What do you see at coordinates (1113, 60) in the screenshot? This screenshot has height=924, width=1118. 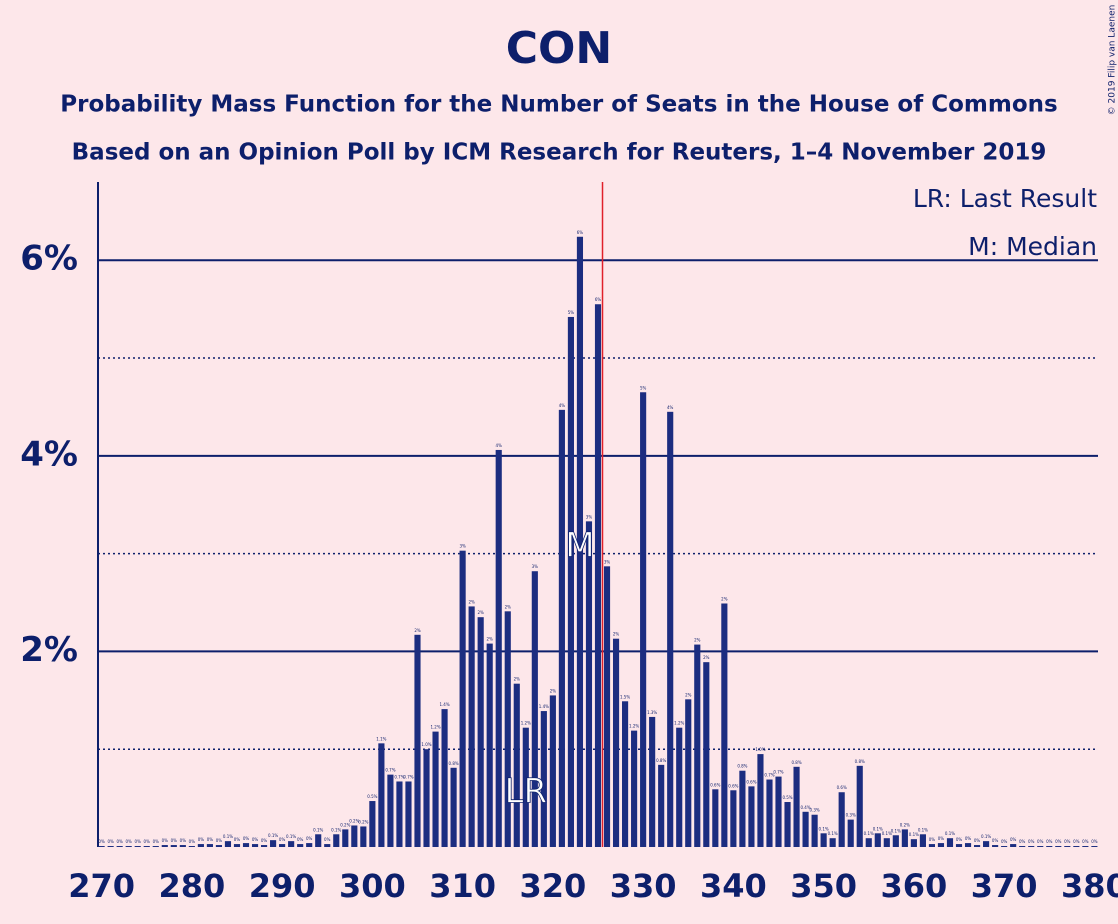 I see `copyright: © 2019 Filip van Laenen` at bounding box center [1113, 60].